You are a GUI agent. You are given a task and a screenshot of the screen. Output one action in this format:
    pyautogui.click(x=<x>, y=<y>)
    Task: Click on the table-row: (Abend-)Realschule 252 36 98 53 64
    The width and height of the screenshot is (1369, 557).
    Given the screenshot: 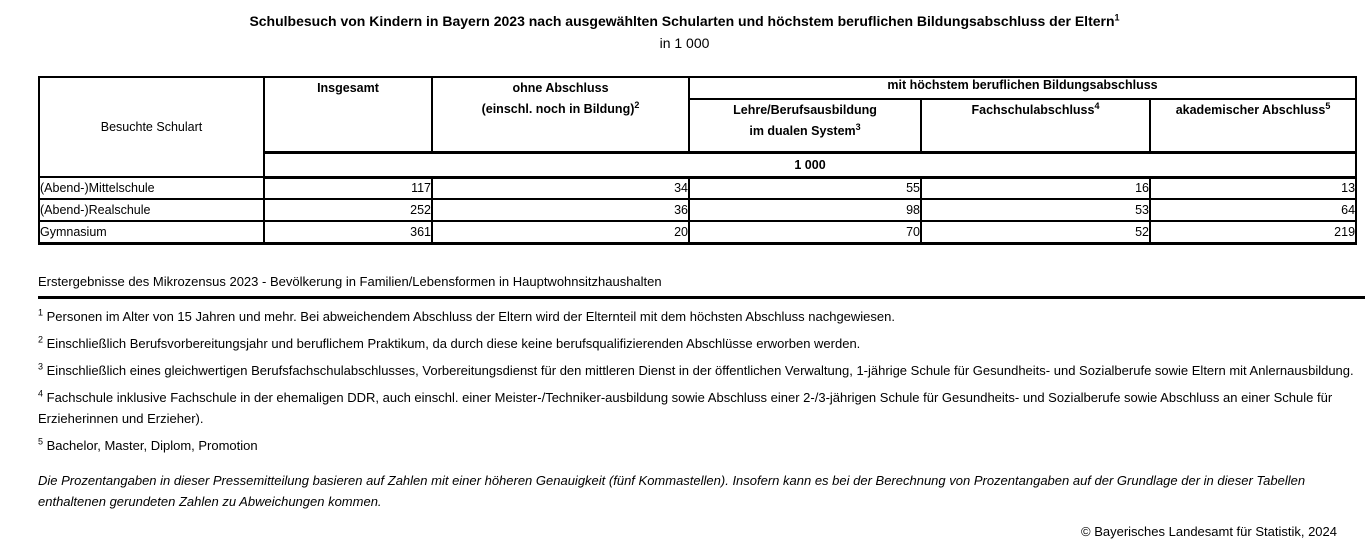 What is the action you would take?
    pyautogui.click(x=698, y=210)
    